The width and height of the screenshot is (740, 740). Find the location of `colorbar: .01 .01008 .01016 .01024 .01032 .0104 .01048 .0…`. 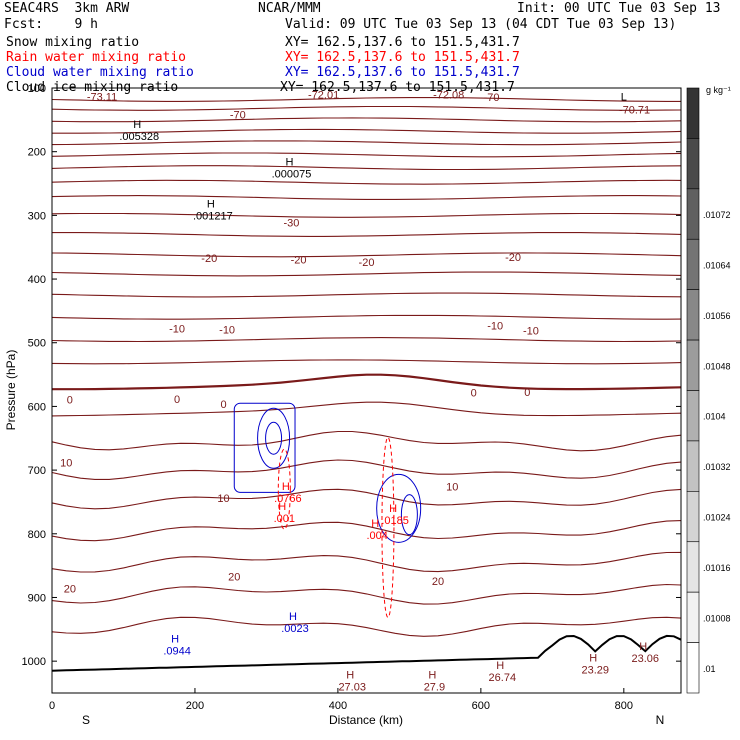

colorbar: .01 .01008 .01016 .01024 .01032 .0104 .01048 .0… is located at coordinates (708, 390).